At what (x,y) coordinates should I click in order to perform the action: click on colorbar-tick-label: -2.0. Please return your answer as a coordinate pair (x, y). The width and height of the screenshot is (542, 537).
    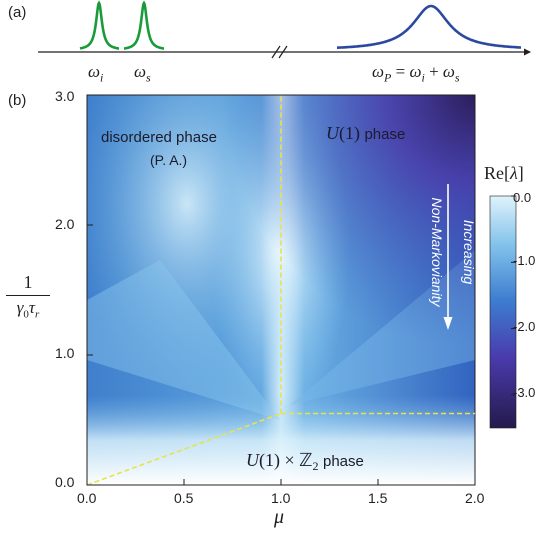
    Looking at the image, I should click on (524, 326).